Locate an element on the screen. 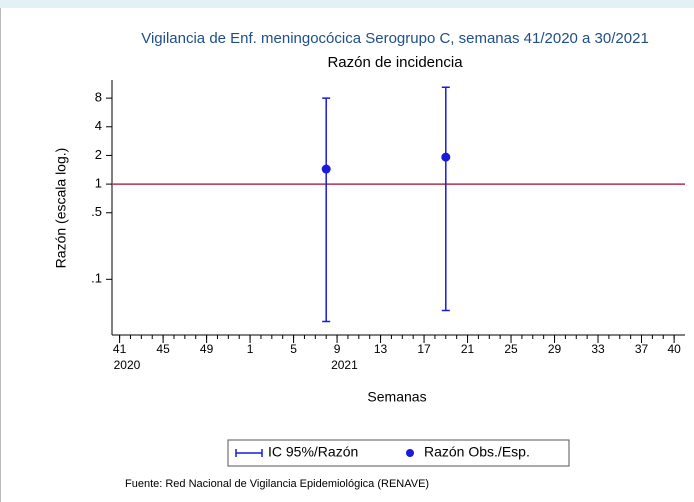 The height and width of the screenshot is (502, 694). x-tick-label: 5 is located at coordinates (293, 349).